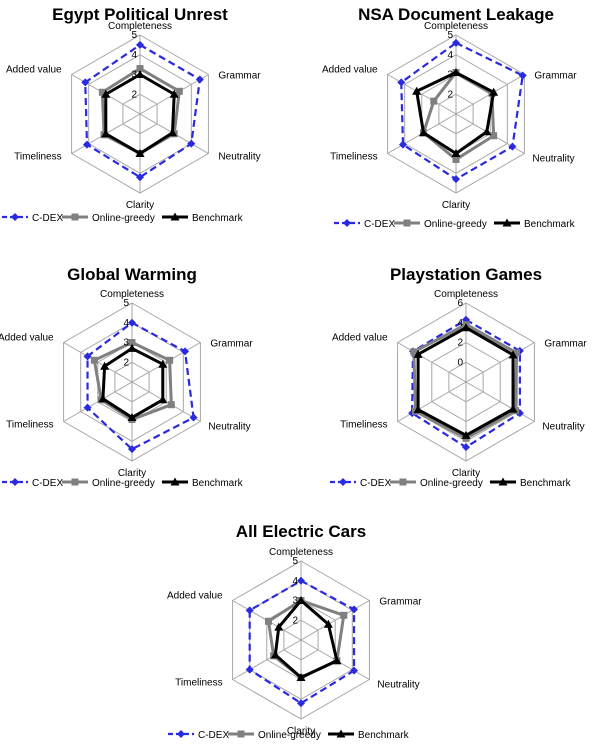  Describe the element at coordinates (140, 26) in the screenshot. I see `chart-1-axis-label: Completeness` at that location.